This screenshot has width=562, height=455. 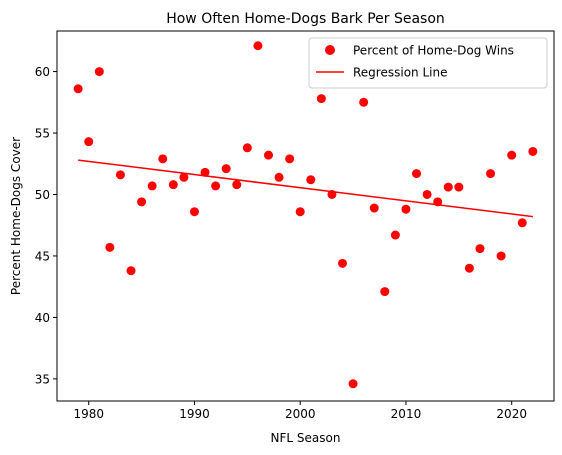 I want to click on x-tick-label: 2000, so click(x=300, y=414).